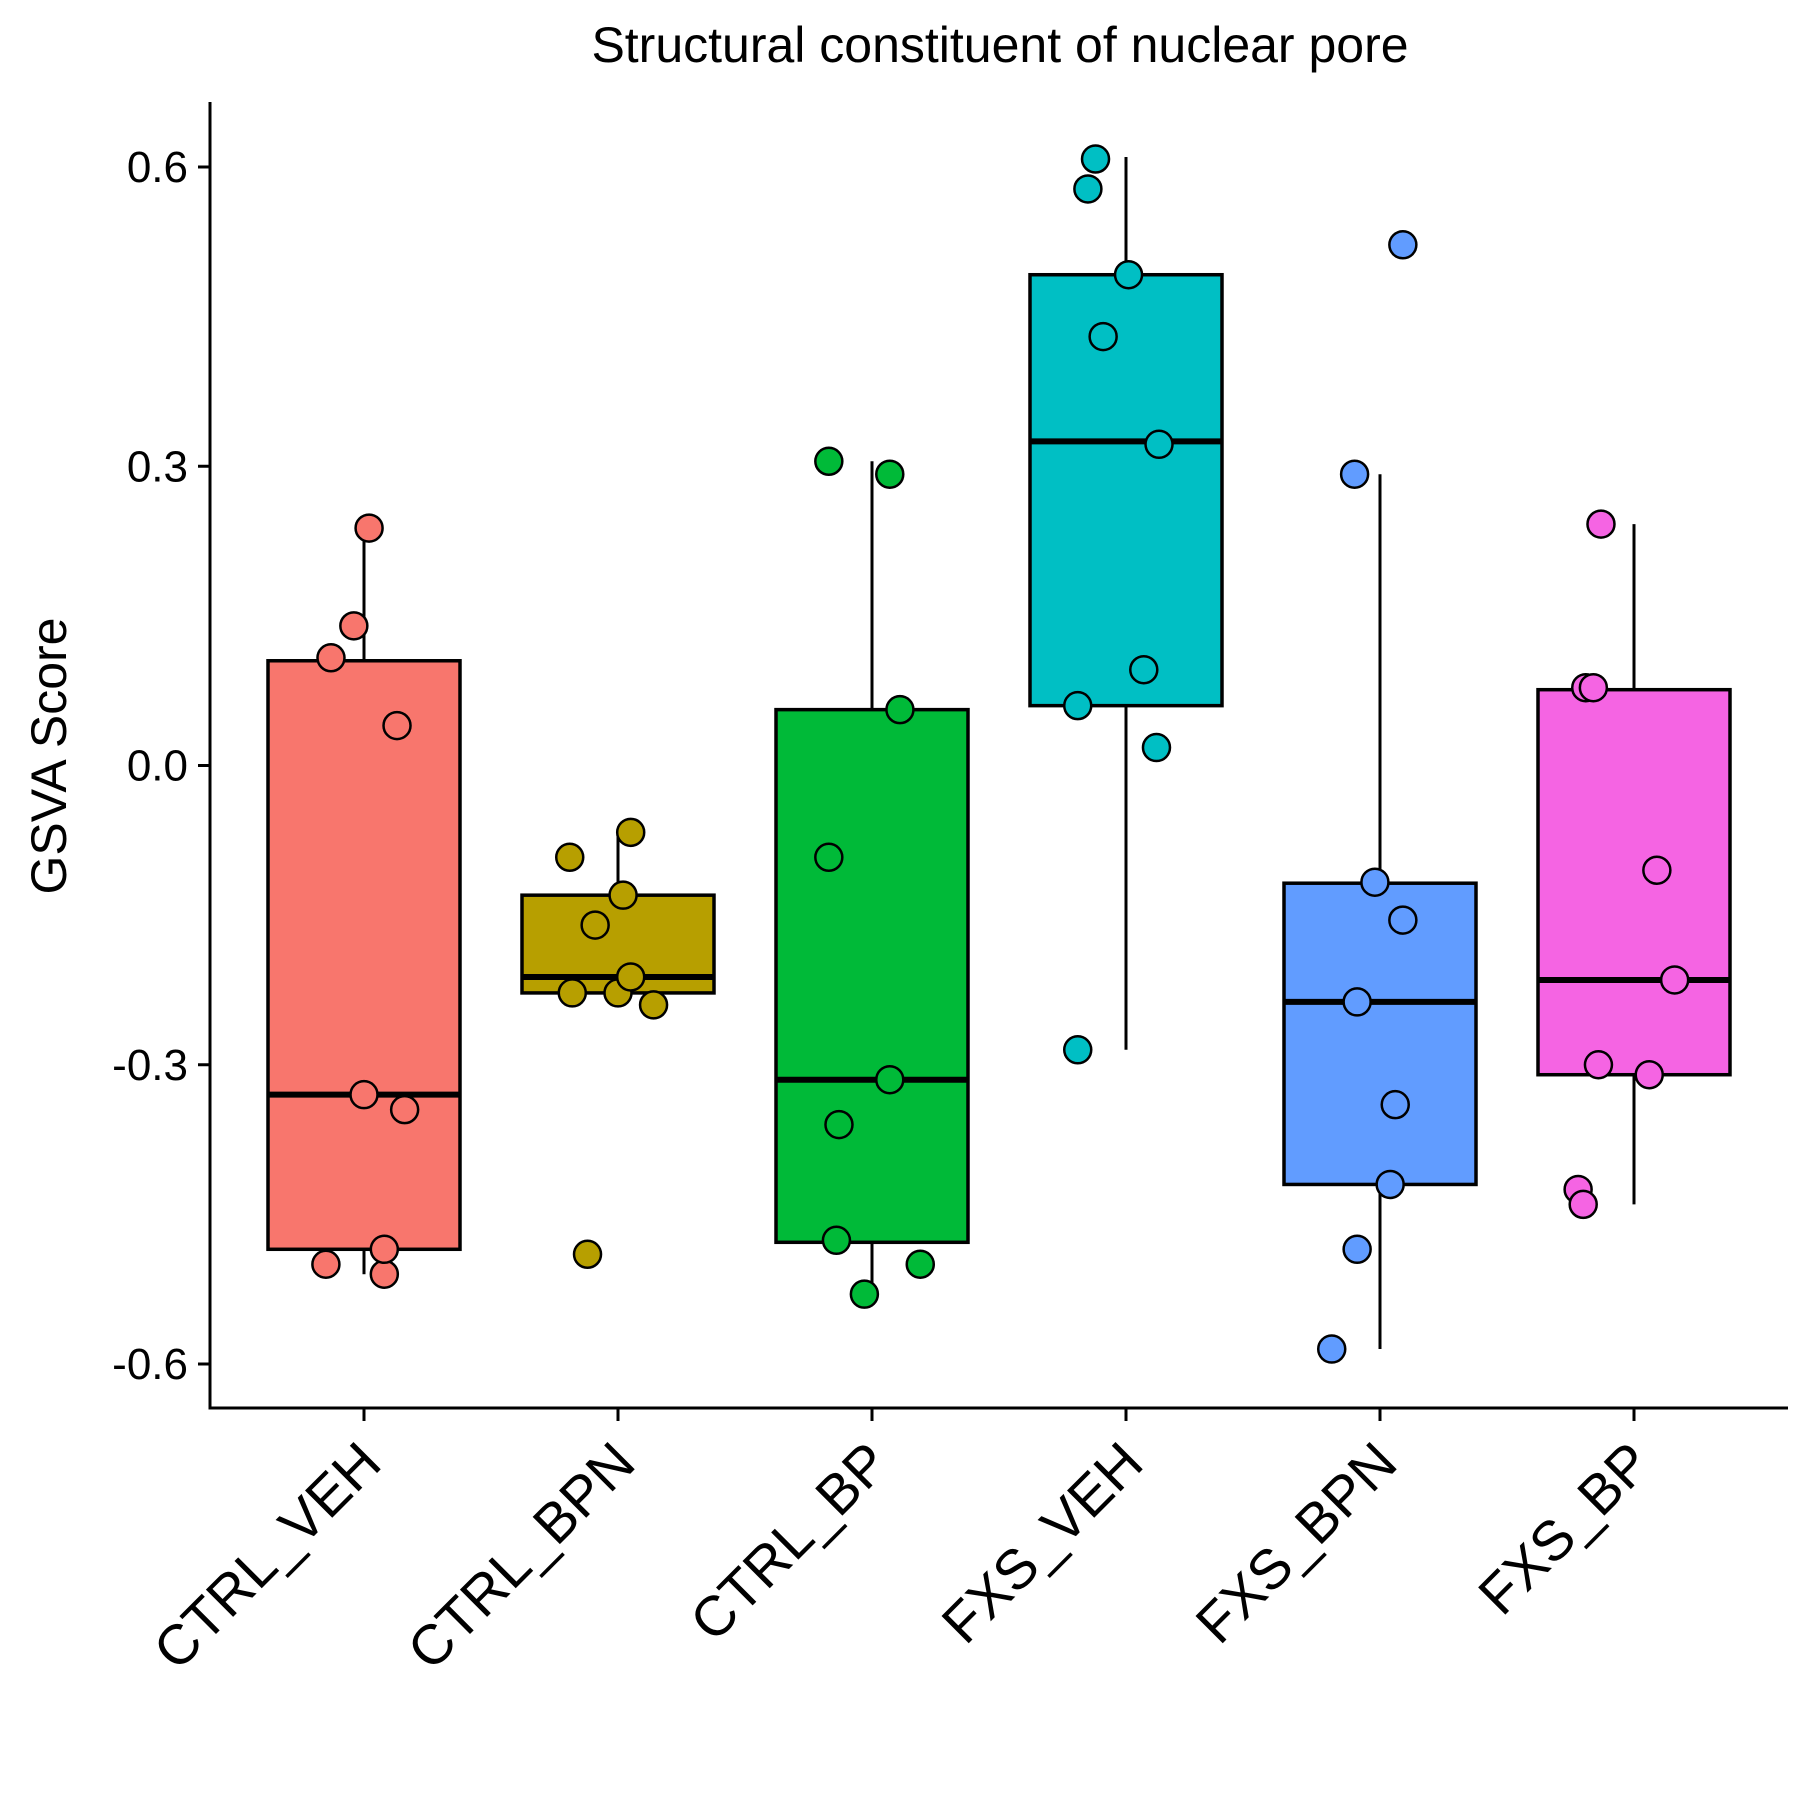  I want to click on y-tick-label: 0.6, so click(157, 167).